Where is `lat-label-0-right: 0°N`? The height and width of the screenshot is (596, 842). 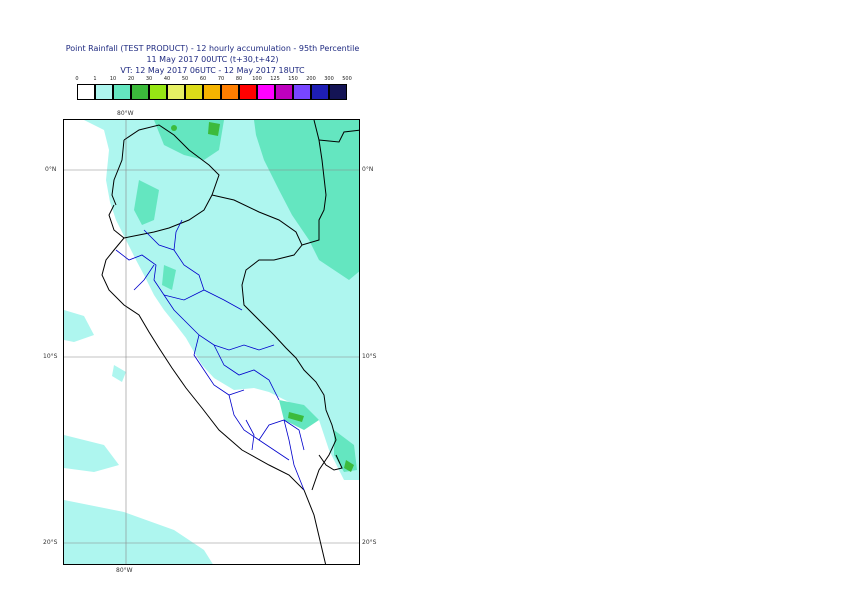 lat-label-0-right: 0°N is located at coordinates (368, 169).